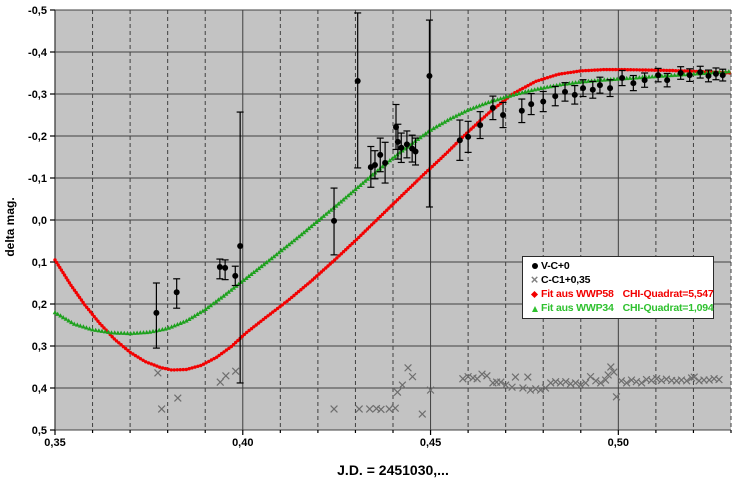 This screenshot has height=487, width=739. What do you see at coordinates (54, 443) in the screenshot?
I see `svg-text: 0,35` at bounding box center [54, 443].